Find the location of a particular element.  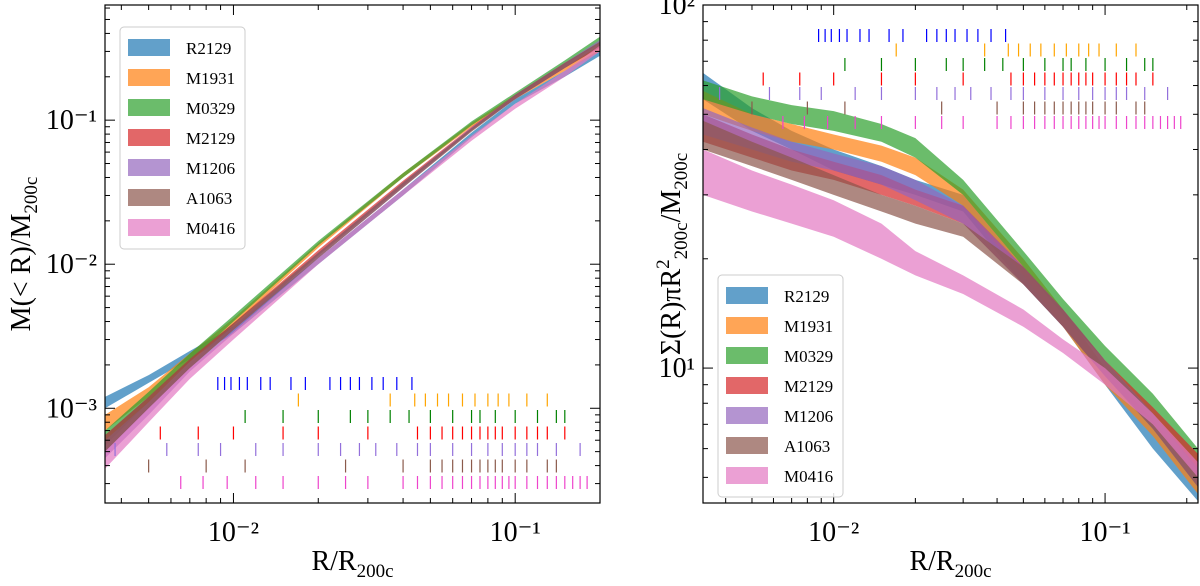

y-axis-label-part: M(< R)/M is located at coordinates (21, 273).